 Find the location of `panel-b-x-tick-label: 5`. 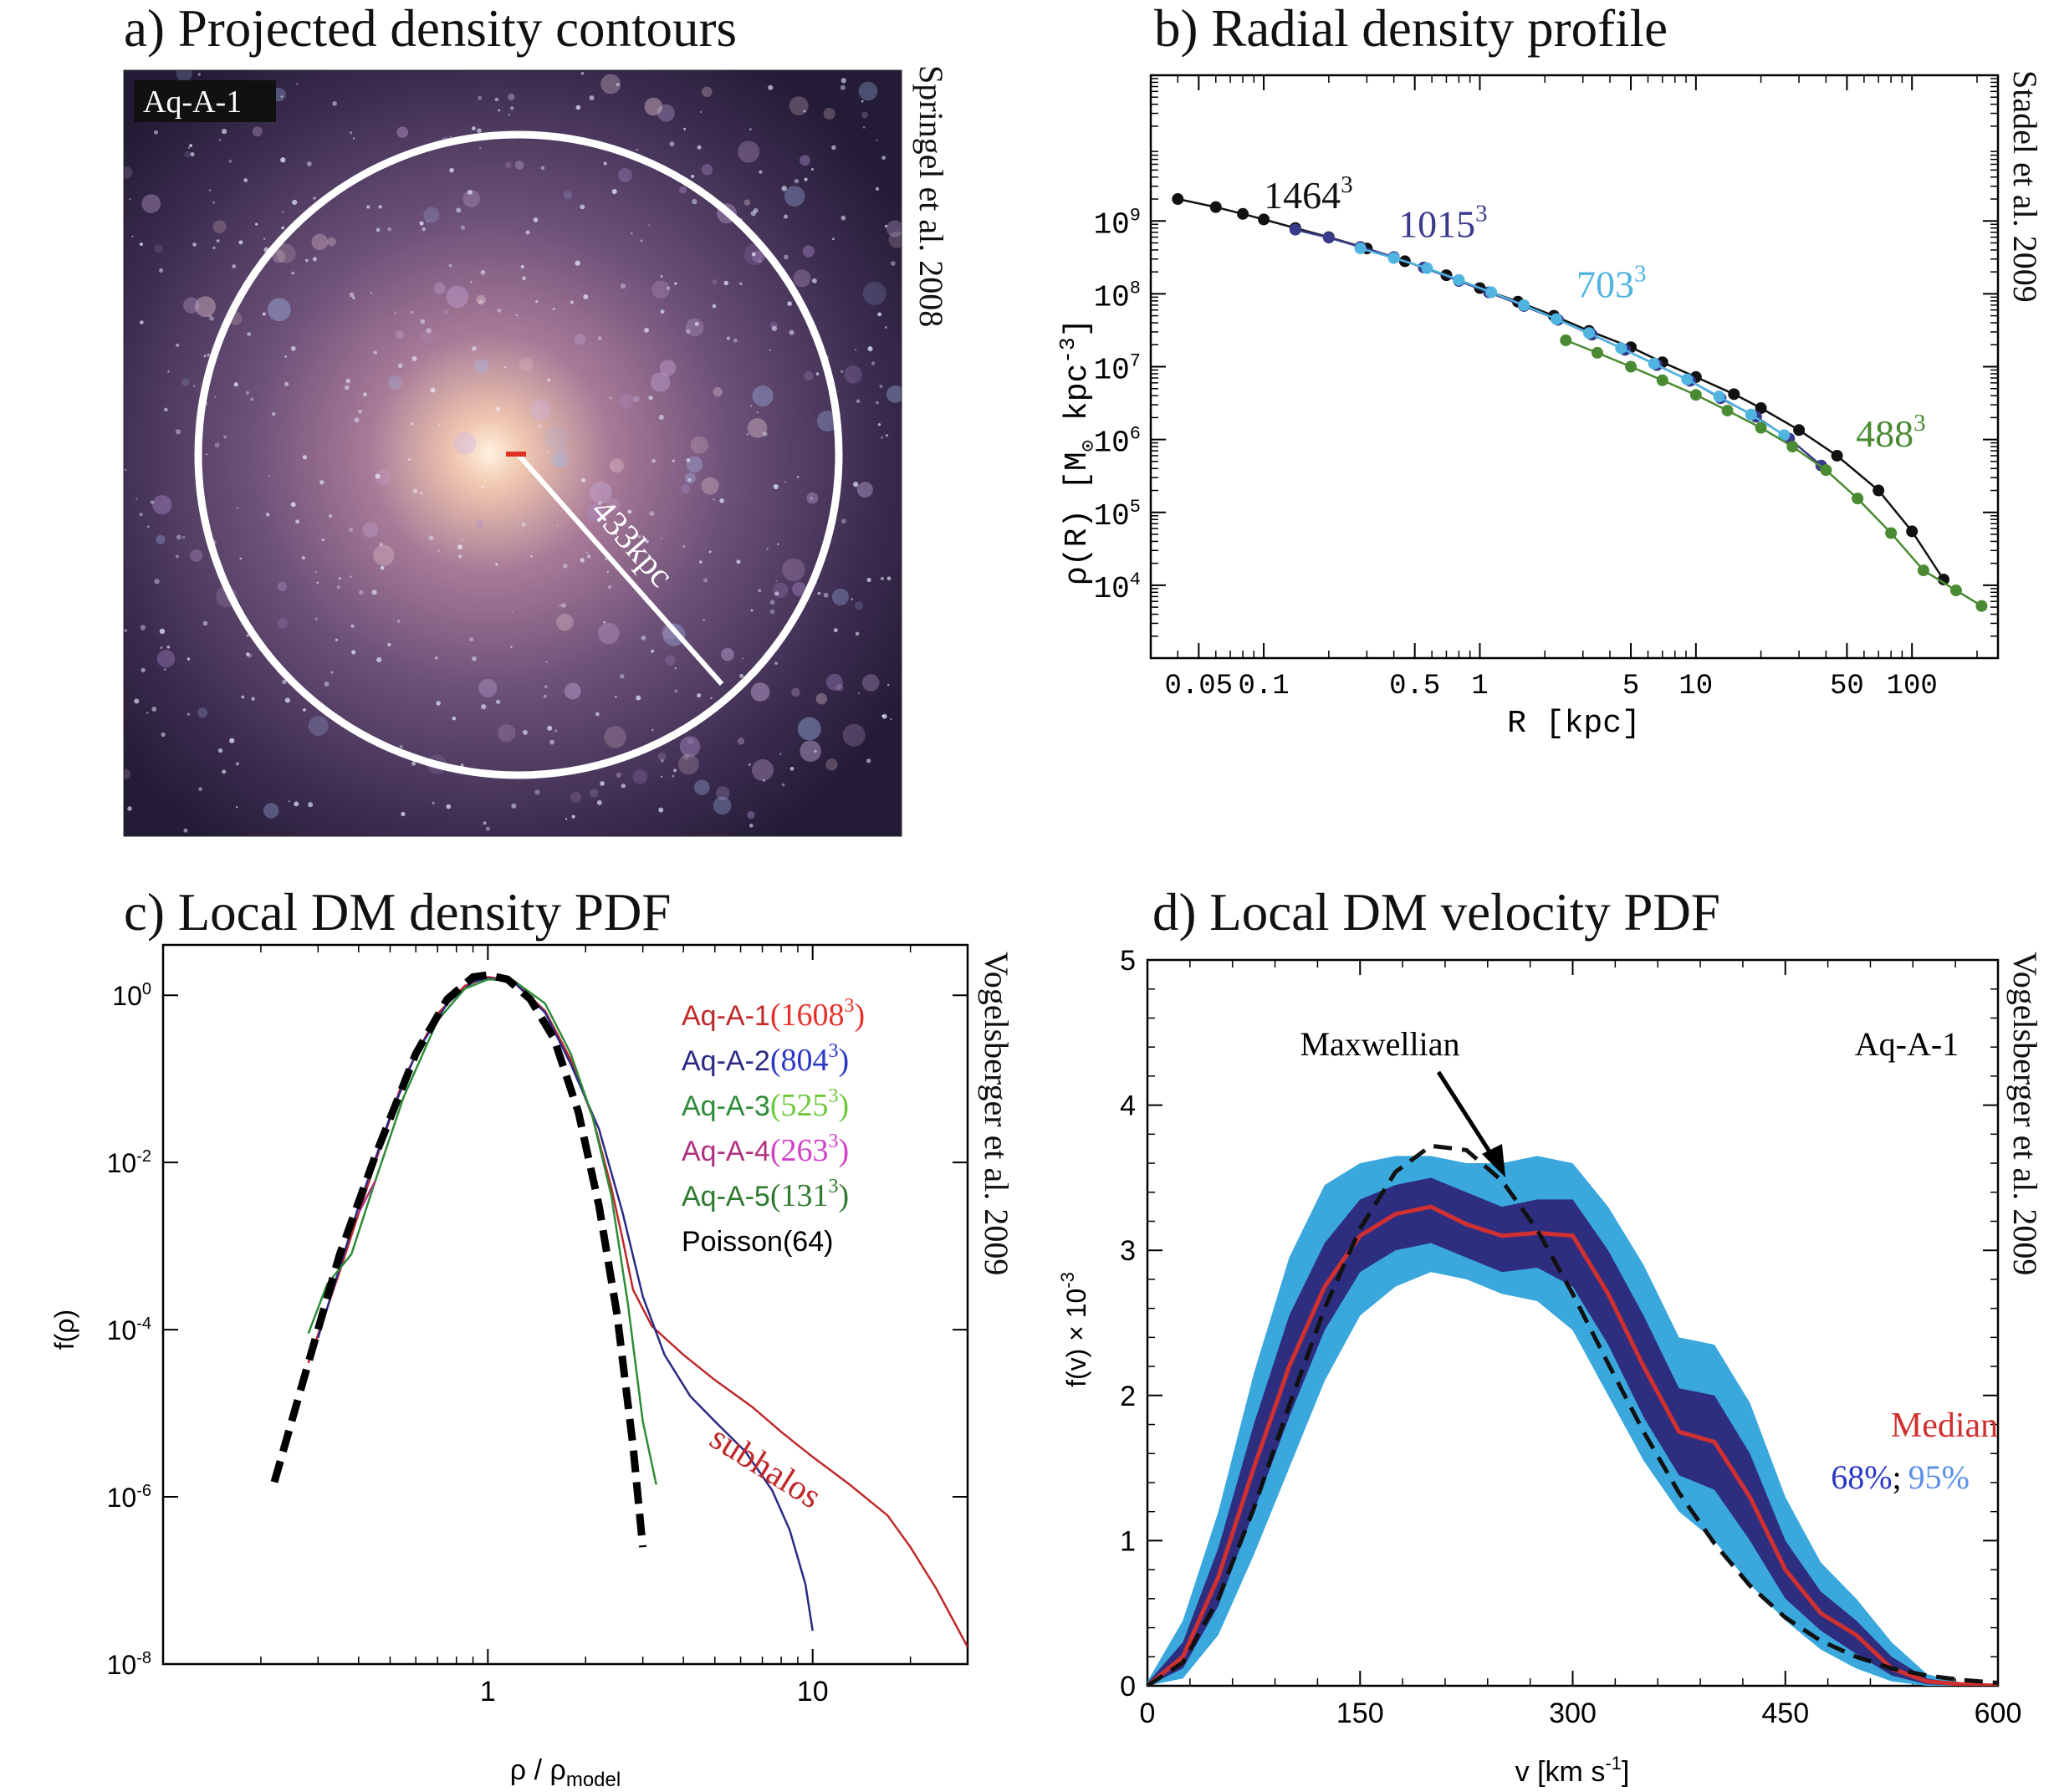

panel-b-x-tick-label: 5 is located at coordinates (1630, 686).